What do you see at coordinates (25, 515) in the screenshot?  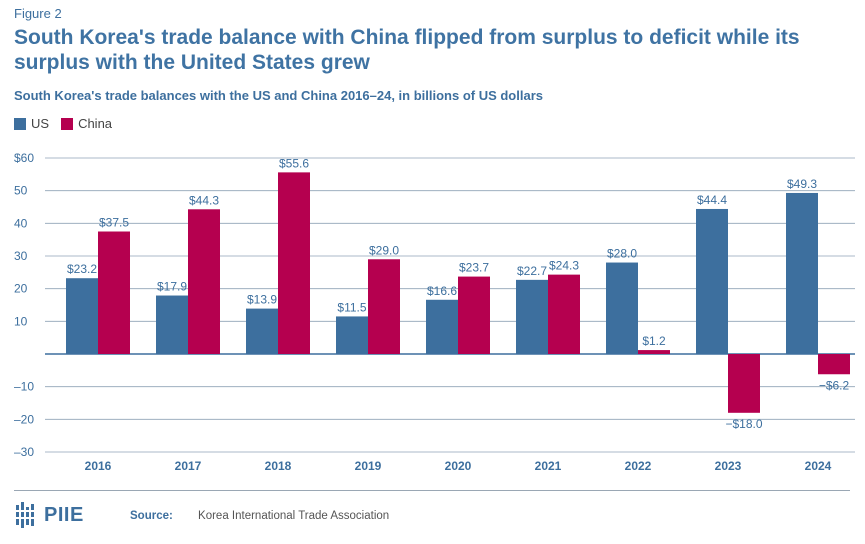 I see `piie-logo-icon` at bounding box center [25, 515].